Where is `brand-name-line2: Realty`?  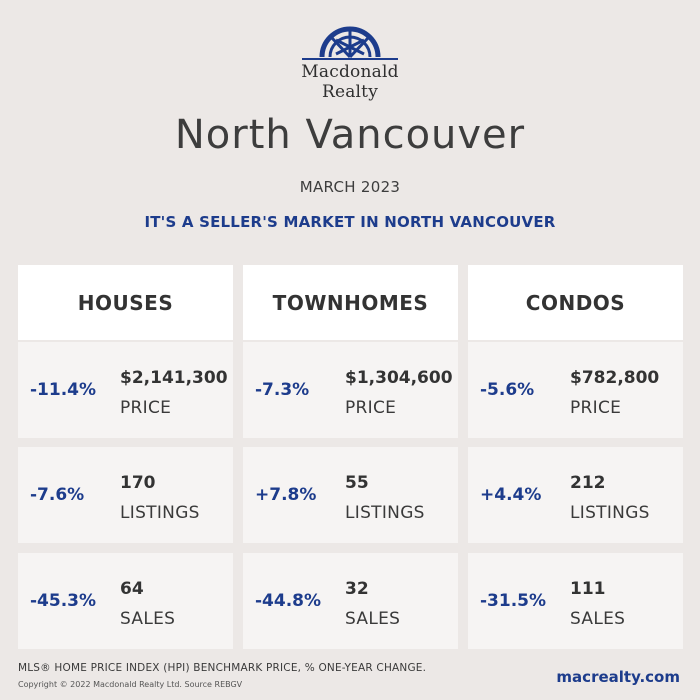
brand-name-line2: Realty is located at coordinates (350, 92).